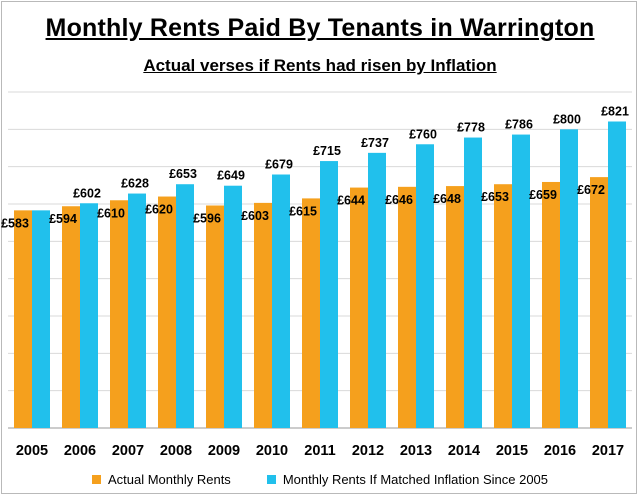 The image size is (640, 497). I want to click on legend-label-actual: Actual Monthly Rents, so click(169, 479).